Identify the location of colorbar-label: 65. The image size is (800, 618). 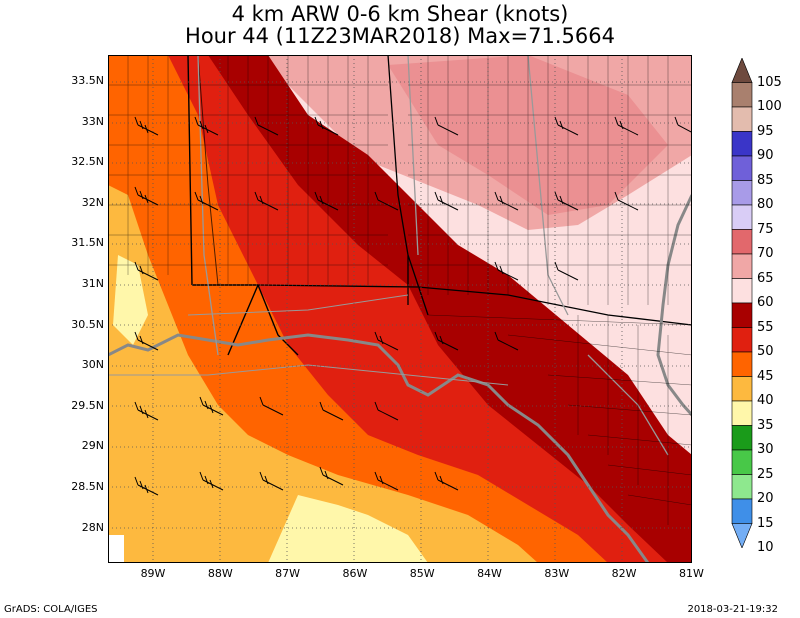
(765, 278).